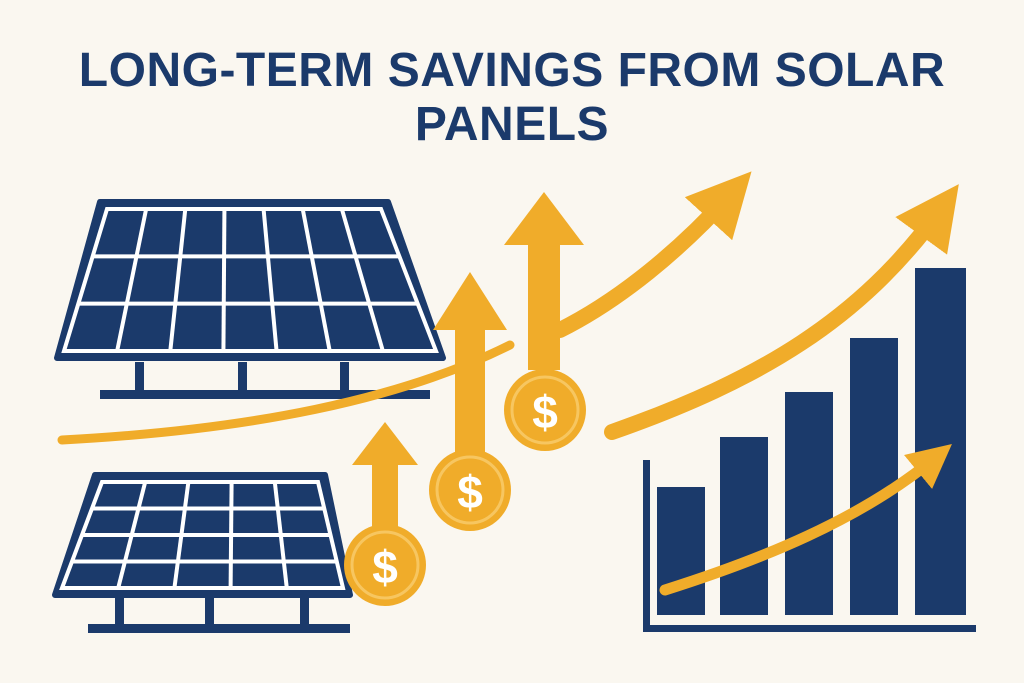 This screenshot has width=1024, height=683. I want to click on panel-stands, so click(259, 497).